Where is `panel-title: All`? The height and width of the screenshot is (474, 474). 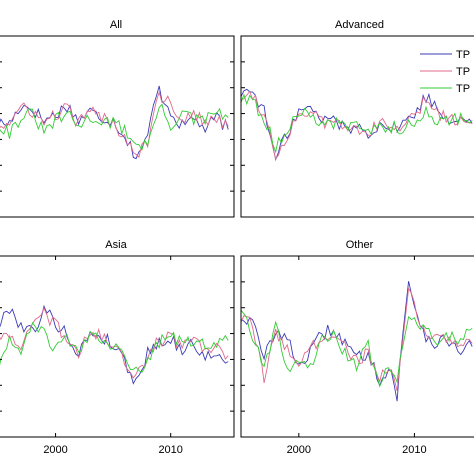
panel-title: All is located at coordinates (116, 25).